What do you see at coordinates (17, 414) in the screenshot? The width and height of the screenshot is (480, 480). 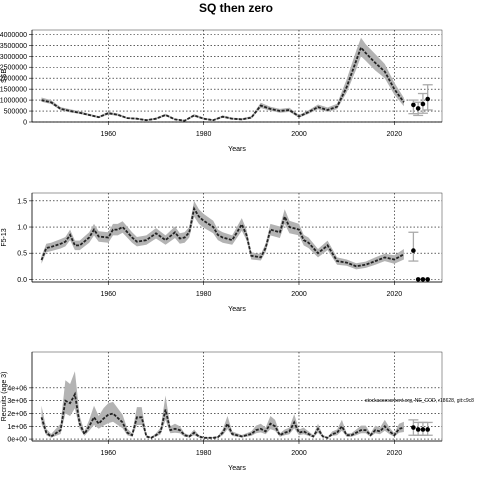 I see `y-tick-label: 2e+06` at bounding box center [17, 414].